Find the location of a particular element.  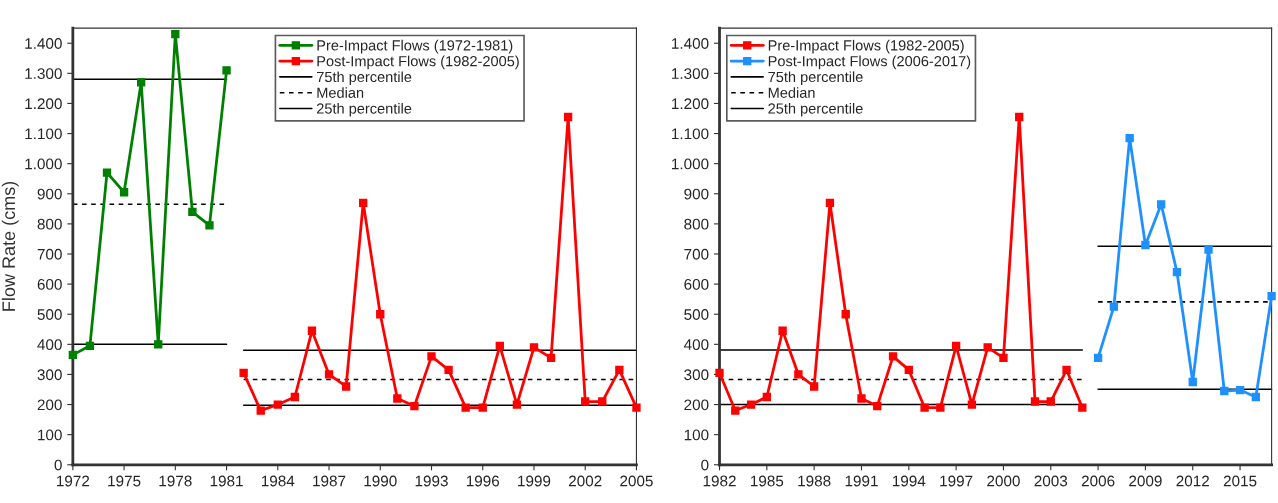

x-tick-label: 2003 is located at coordinates (1051, 481).